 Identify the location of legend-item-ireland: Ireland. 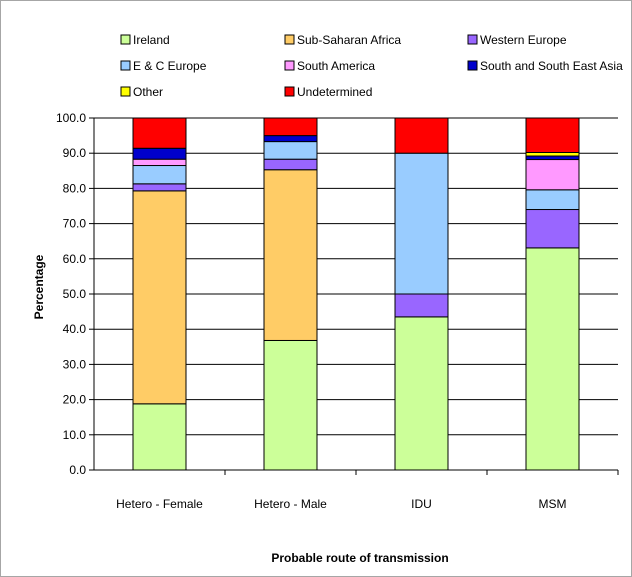
(145, 40).